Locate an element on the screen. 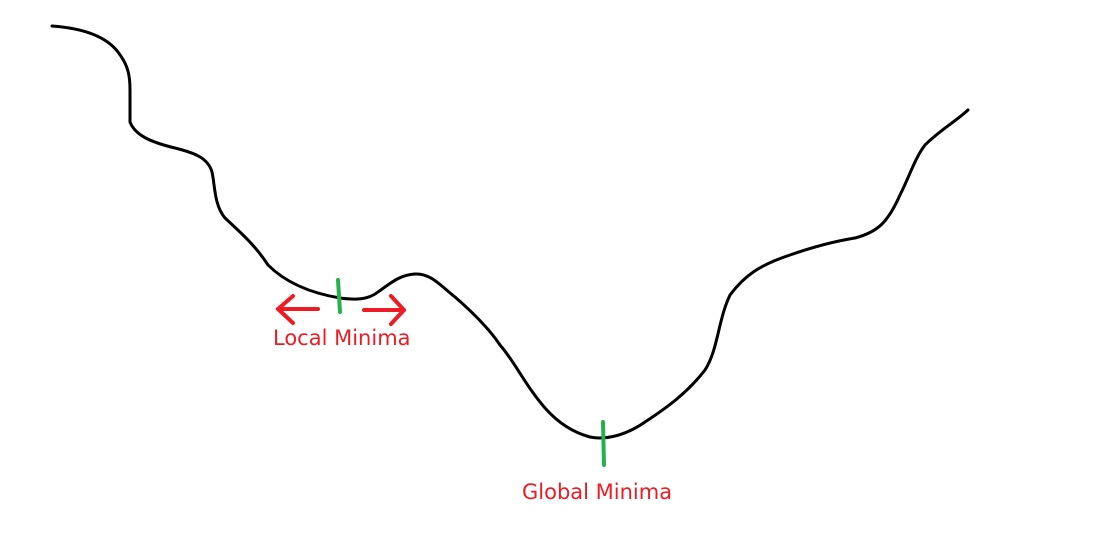  global-minima-marker is located at coordinates (603, 443).